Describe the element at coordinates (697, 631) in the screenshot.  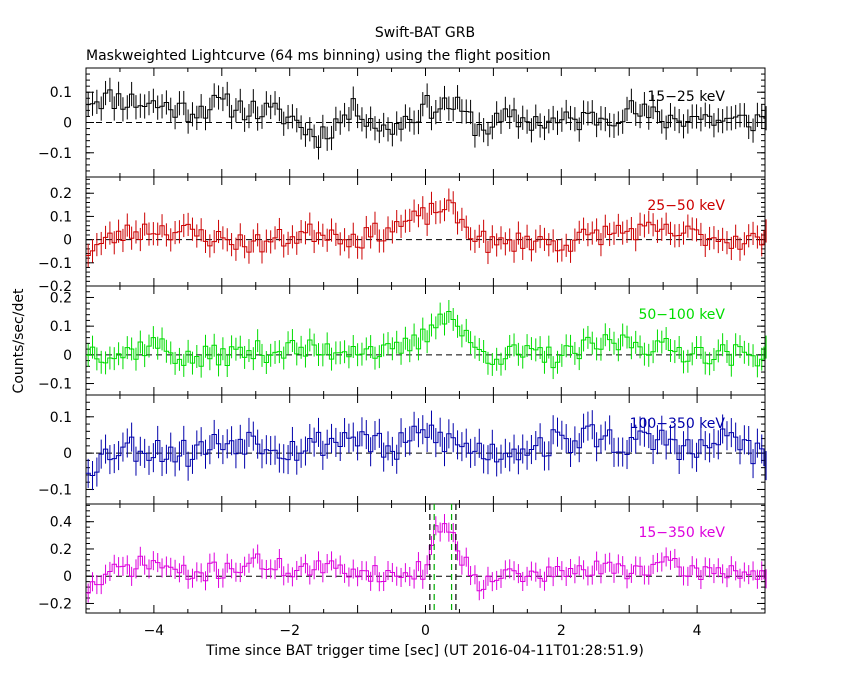
I see `x-tick-label: 4` at that location.